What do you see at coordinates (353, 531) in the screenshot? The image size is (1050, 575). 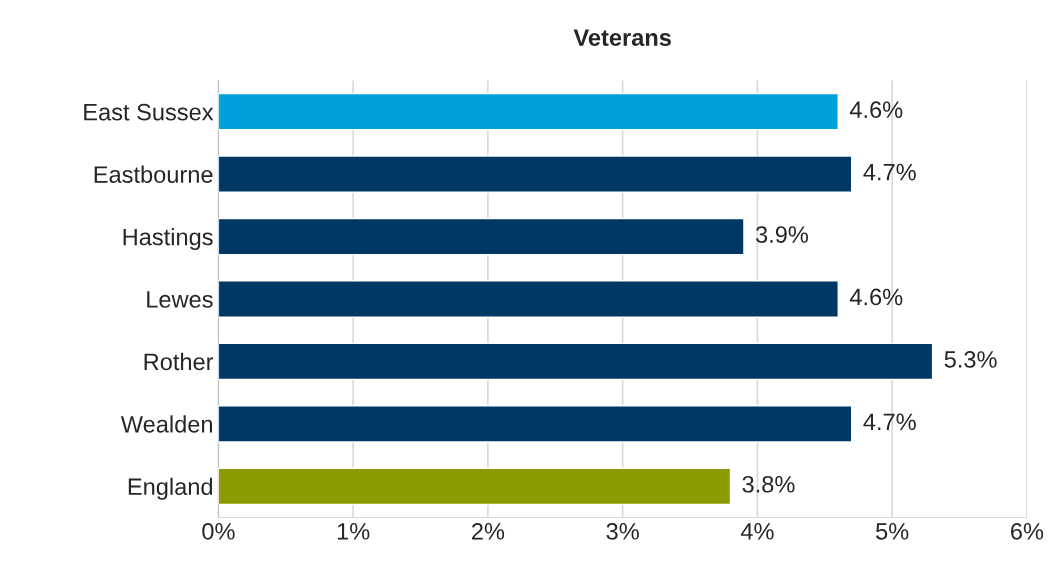 I see `x-tick-label: 1%` at bounding box center [353, 531].